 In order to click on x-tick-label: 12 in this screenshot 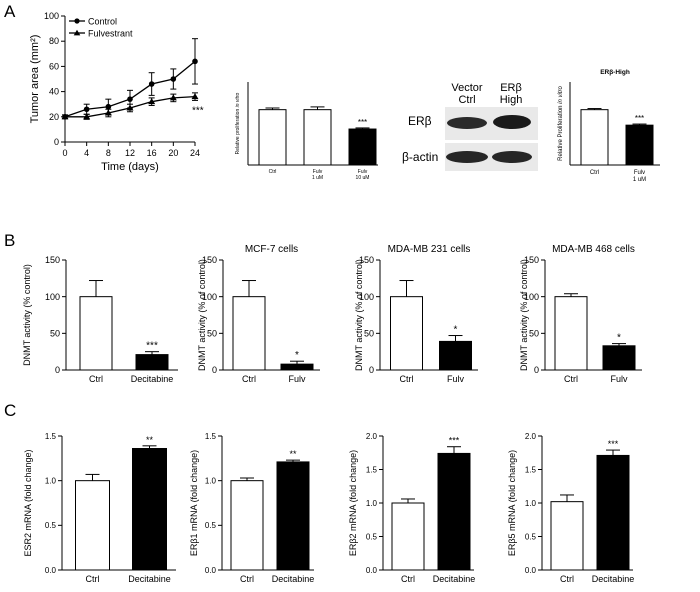, I will do `click(130, 153)`.